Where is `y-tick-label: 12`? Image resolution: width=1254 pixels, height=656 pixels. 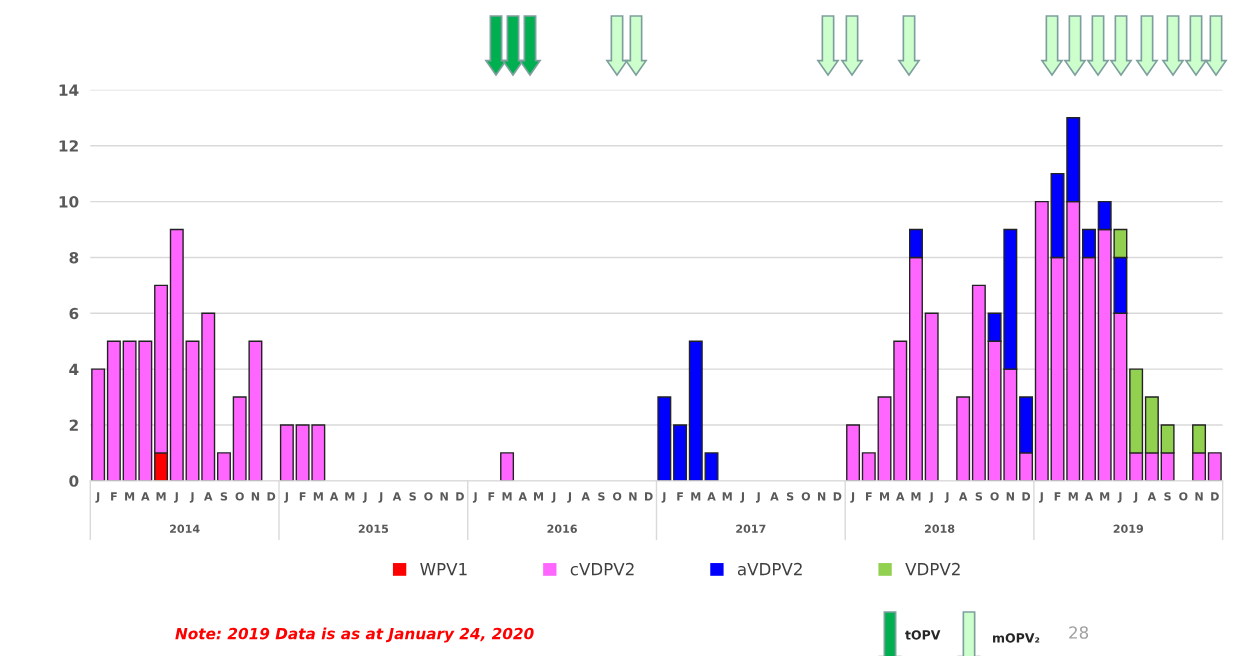
y-tick-label: 12 is located at coordinates (68, 146).